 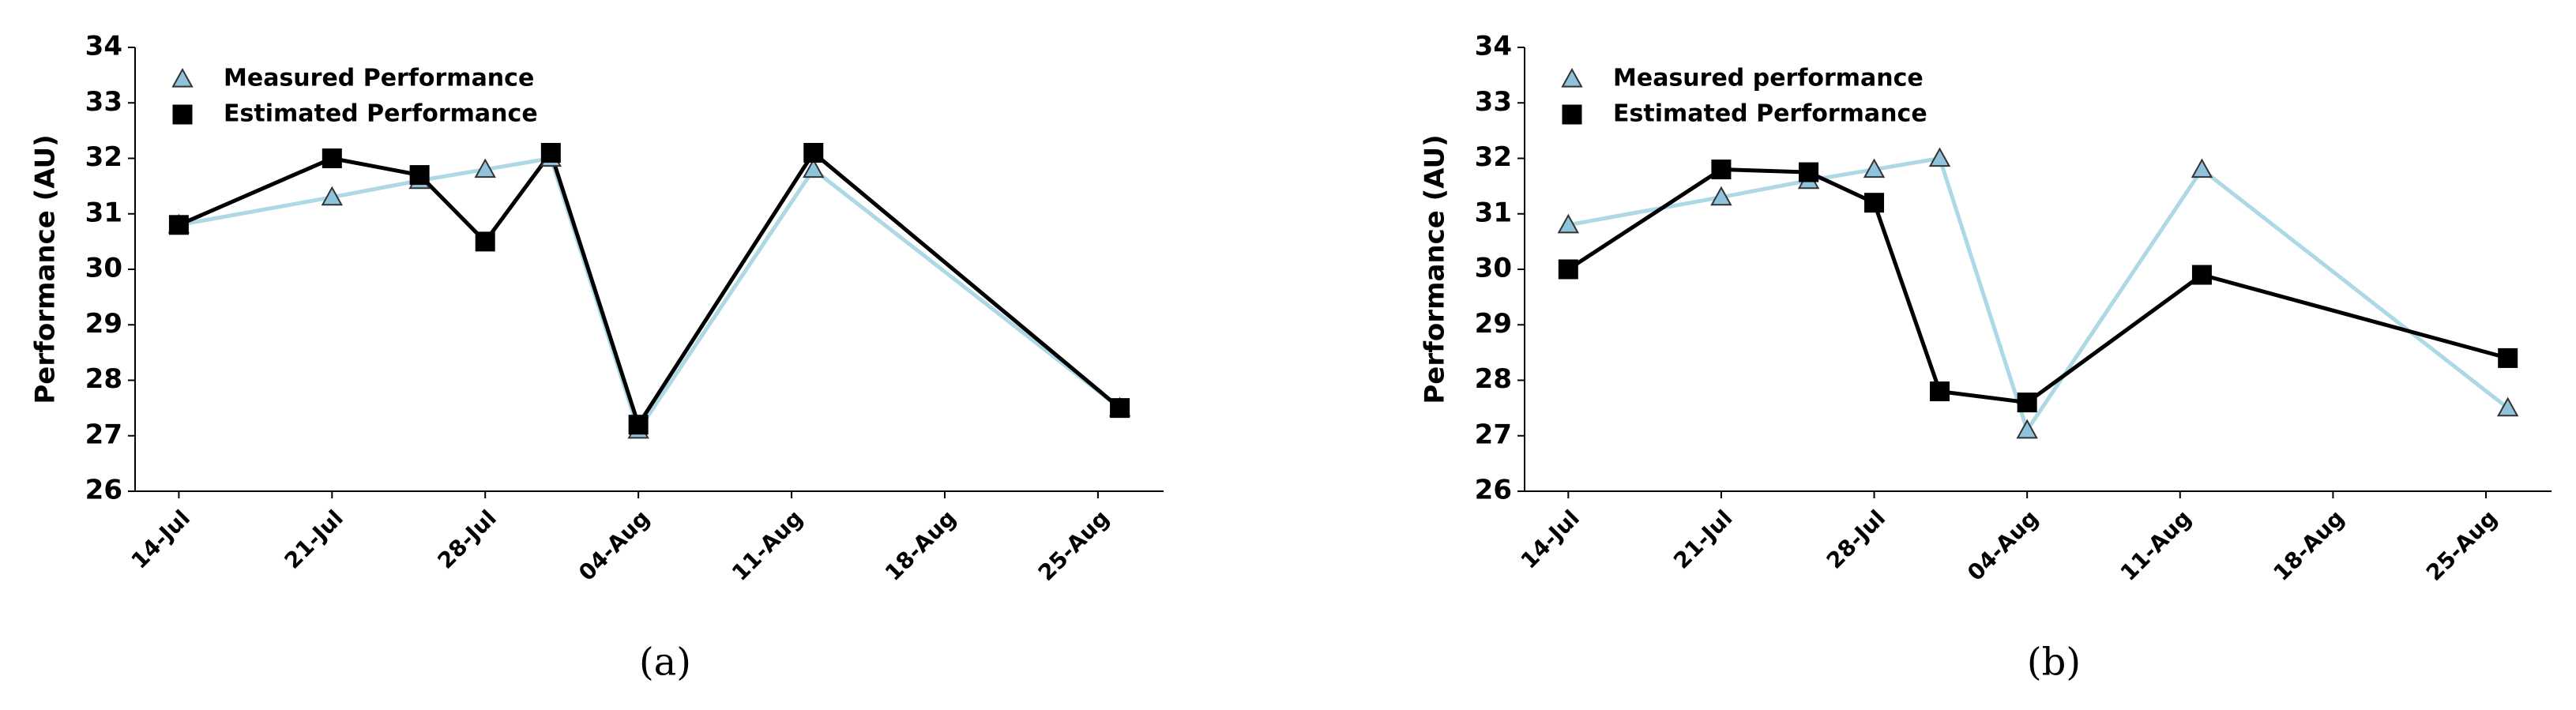 What do you see at coordinates (665, 663) in the screenshot?
I see `caption: (a)` at bounding box center [665, 663].